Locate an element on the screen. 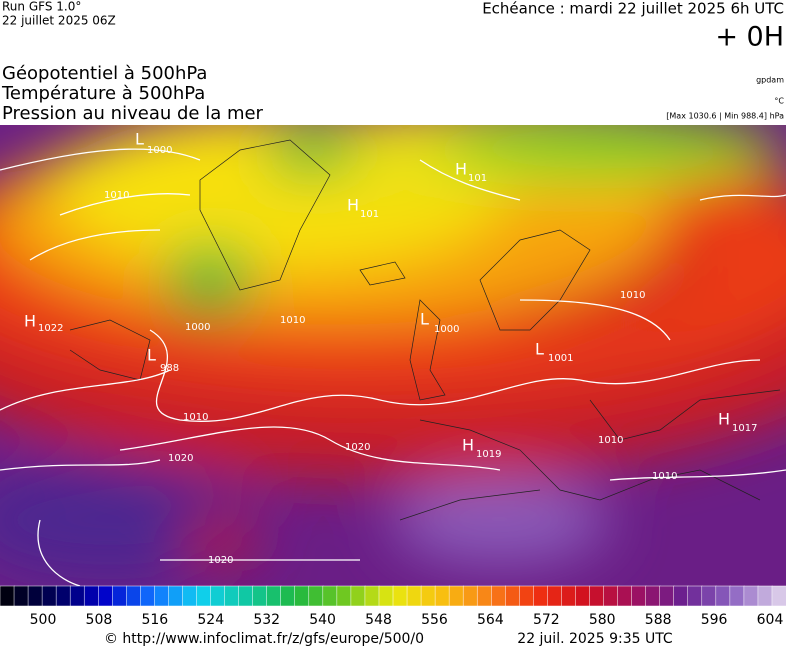 The image size is (786, 648). colorbar-label: 580 is located at coordinates (602, 620).